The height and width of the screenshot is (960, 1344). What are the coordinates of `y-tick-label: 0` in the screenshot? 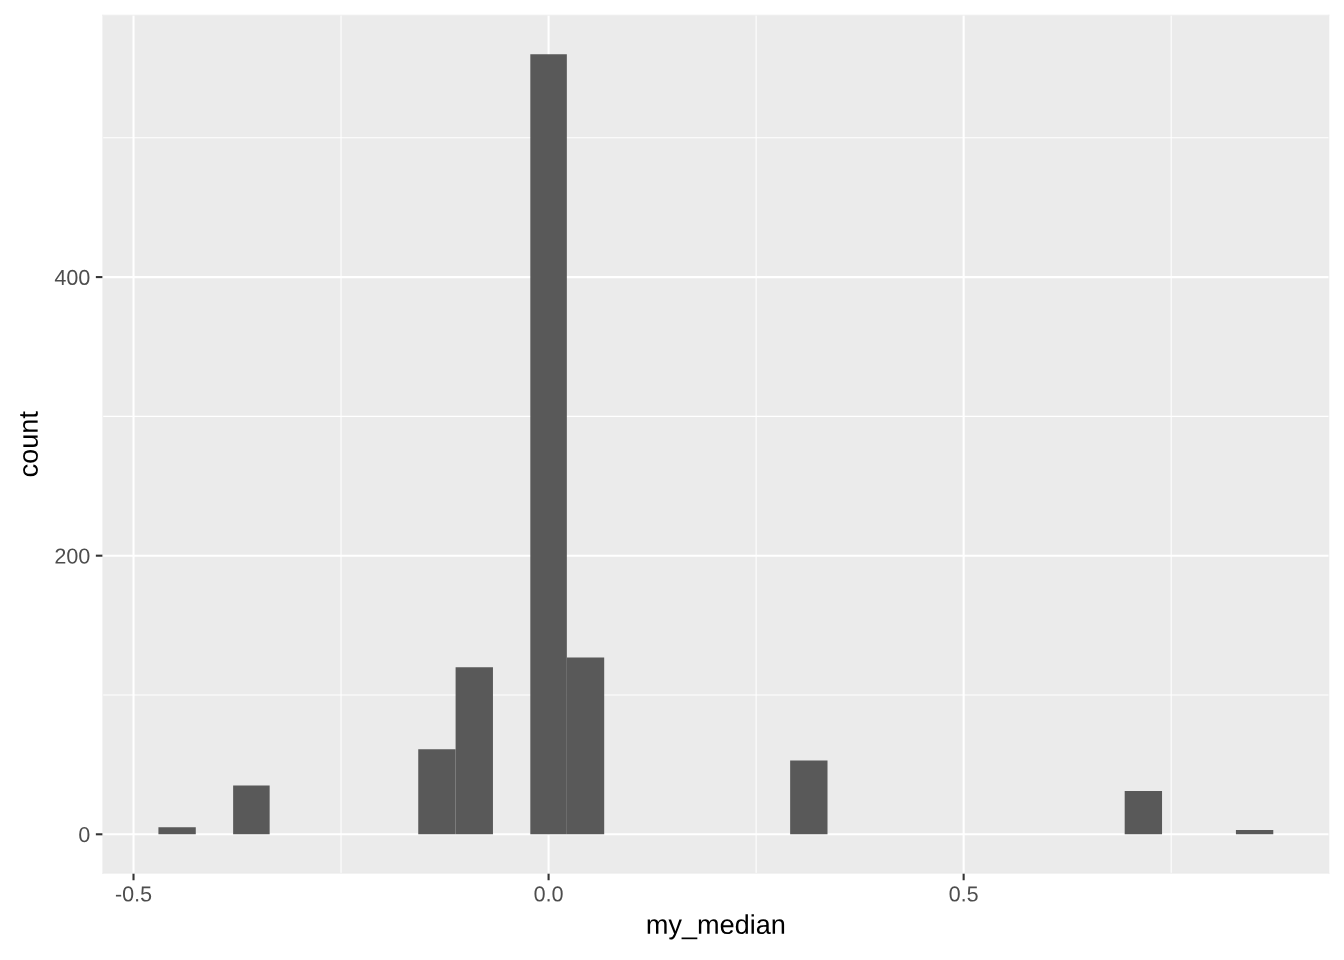 It's located at (84, 835).